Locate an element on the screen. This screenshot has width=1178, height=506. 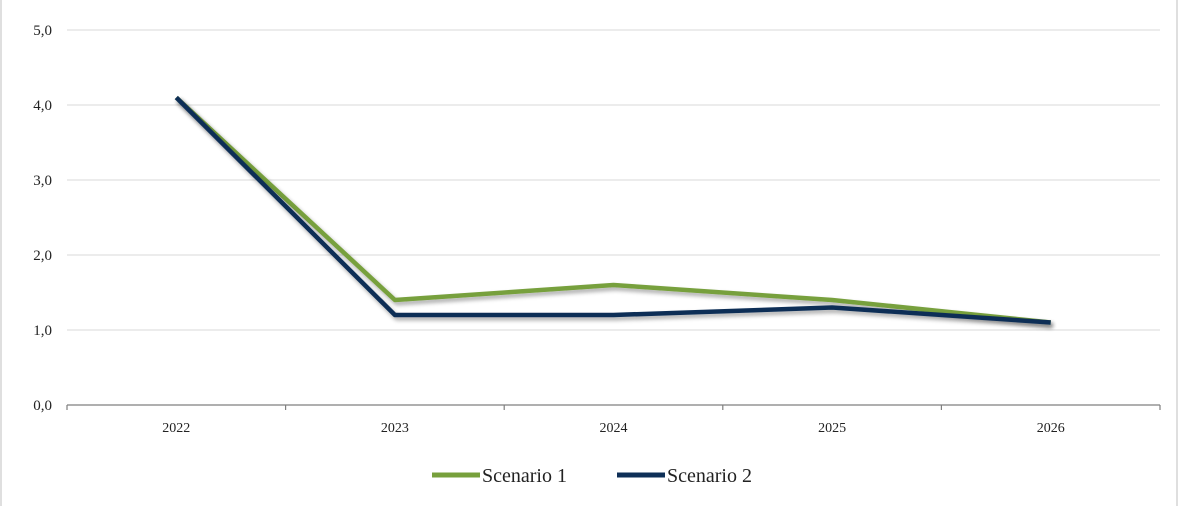
legend-label-2: Scenario 2 is located at coordinates (709, 476).